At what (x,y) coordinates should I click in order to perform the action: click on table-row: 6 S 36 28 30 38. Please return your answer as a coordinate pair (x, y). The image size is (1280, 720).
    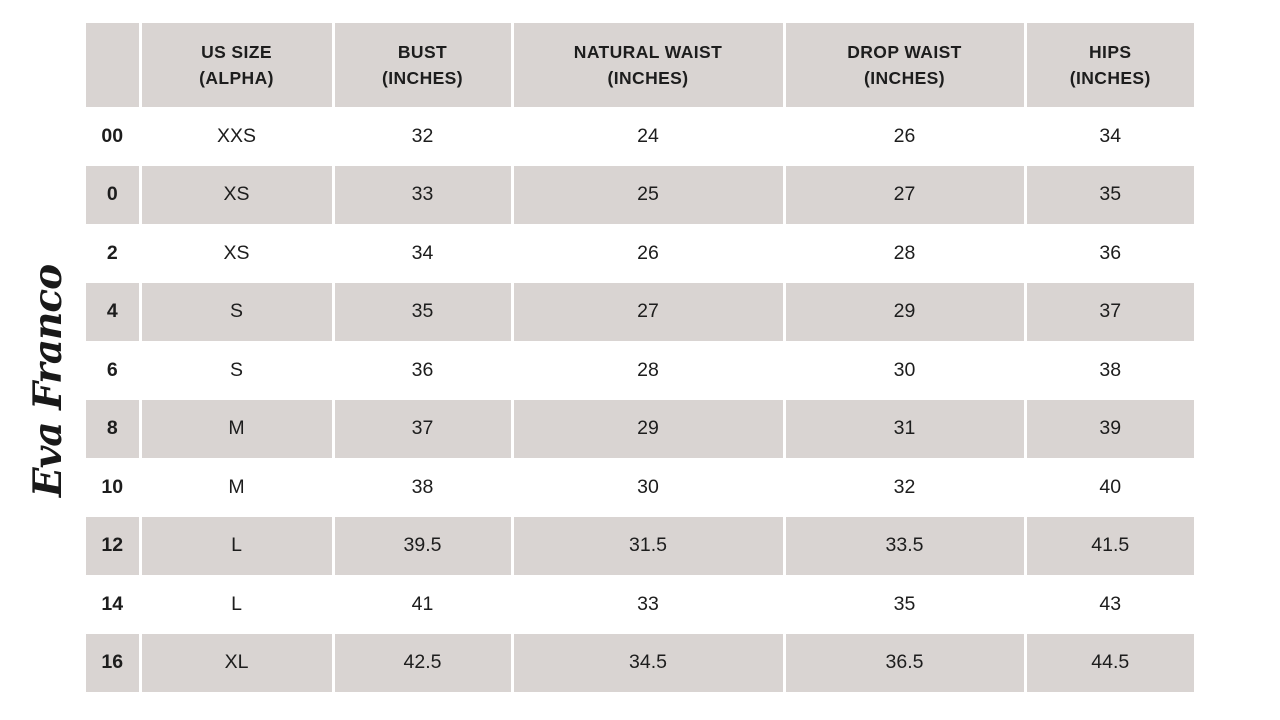
    Looking at the image, I should click on (640, 370).